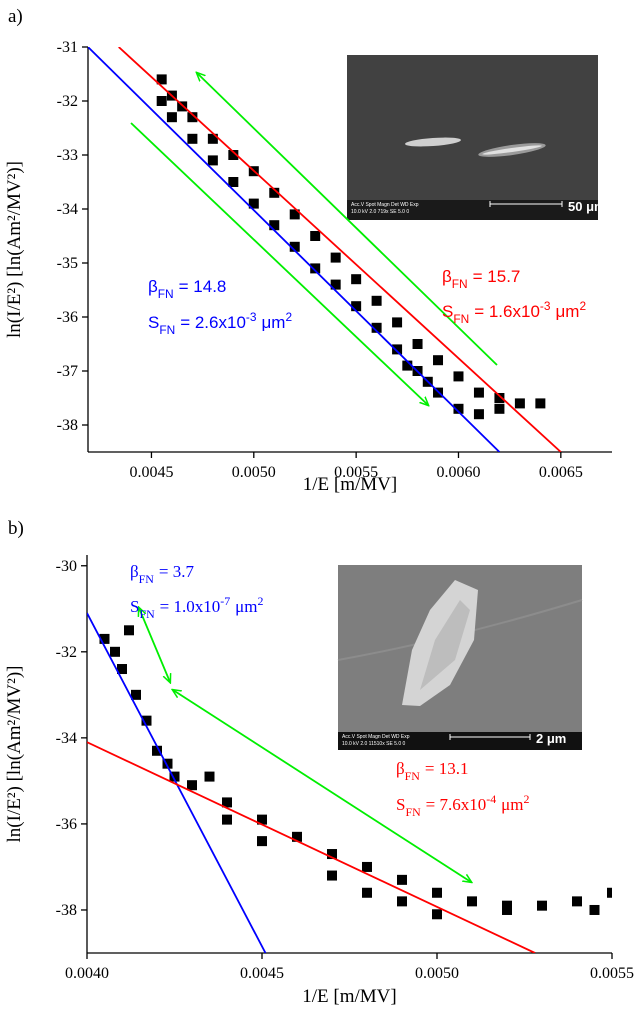  I want to click on annotation: SFN = 2.6x10-3 μm2, so click(220, 323).